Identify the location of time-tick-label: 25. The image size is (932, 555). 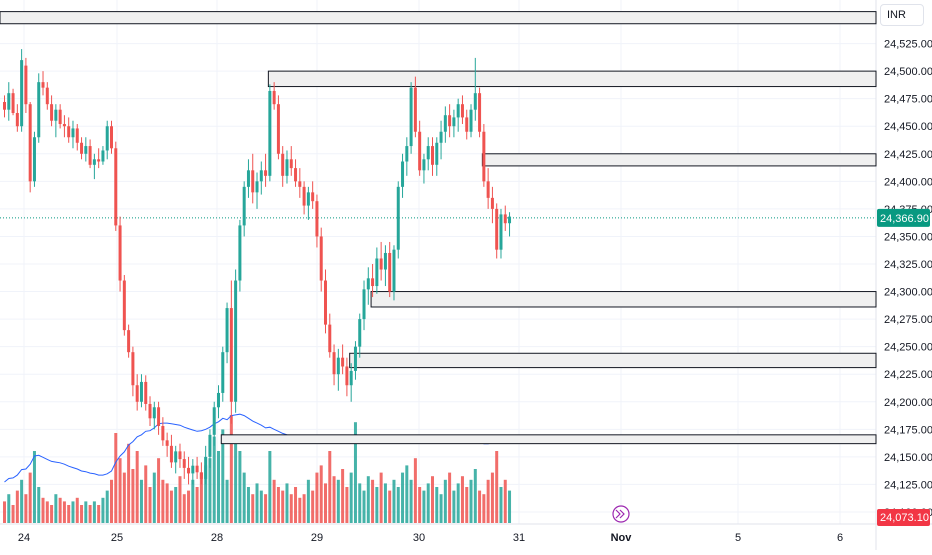
(117, 538).